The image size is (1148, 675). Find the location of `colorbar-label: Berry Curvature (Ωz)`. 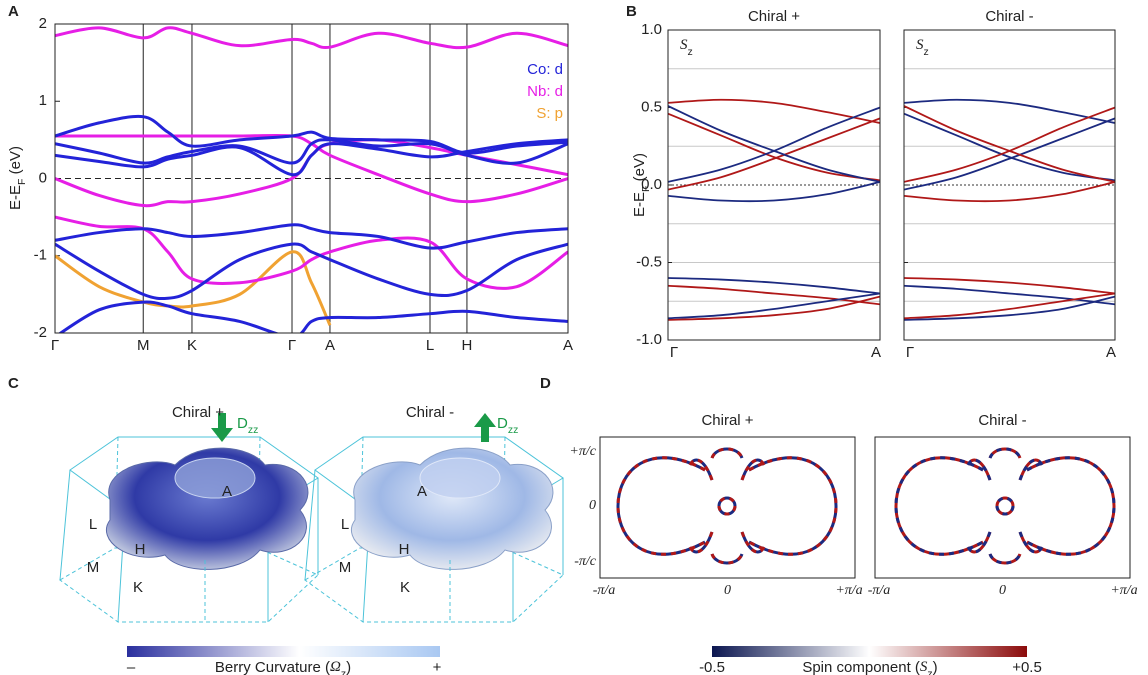

colorbar-label: Berry Curvature (Ωz) is located at coordinates (283, 667).